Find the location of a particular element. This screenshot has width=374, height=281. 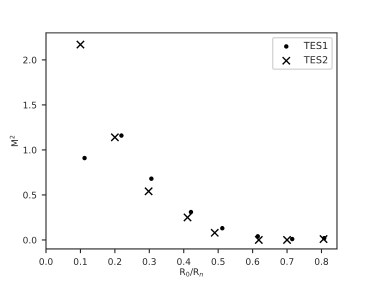

y-axis-title: M$^{2}$ is located at coordinates (14, 141).